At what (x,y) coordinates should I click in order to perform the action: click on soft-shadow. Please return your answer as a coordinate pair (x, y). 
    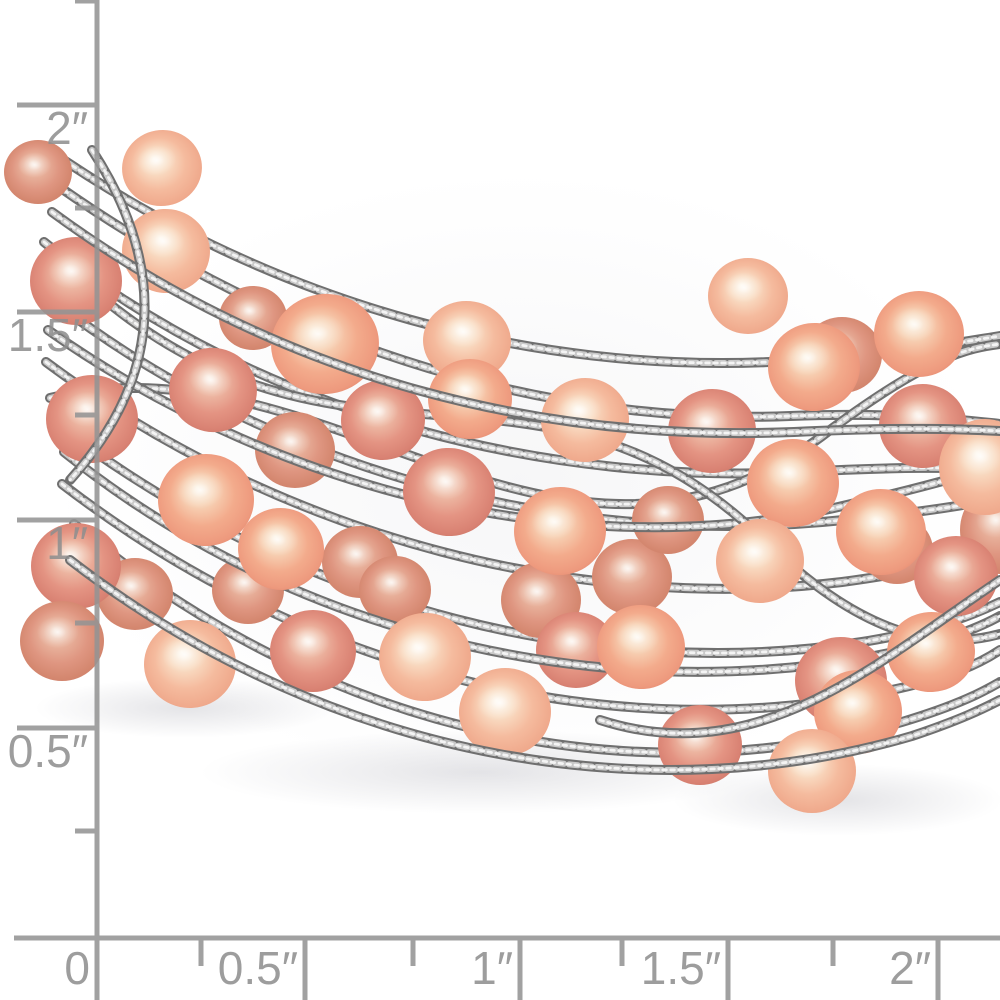
    Looking at the image, I should click on (185, 708).